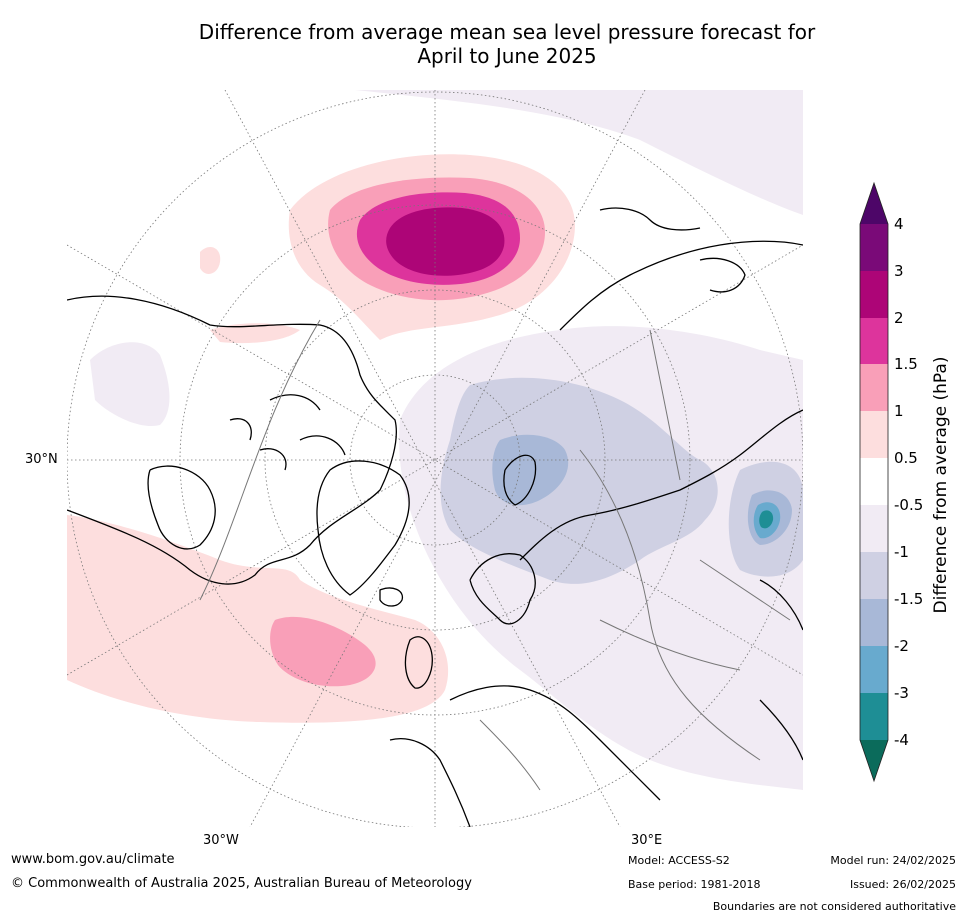 The image size is (965, 919). I want to click on negative-anomaly-1-region, so click(579, 480).